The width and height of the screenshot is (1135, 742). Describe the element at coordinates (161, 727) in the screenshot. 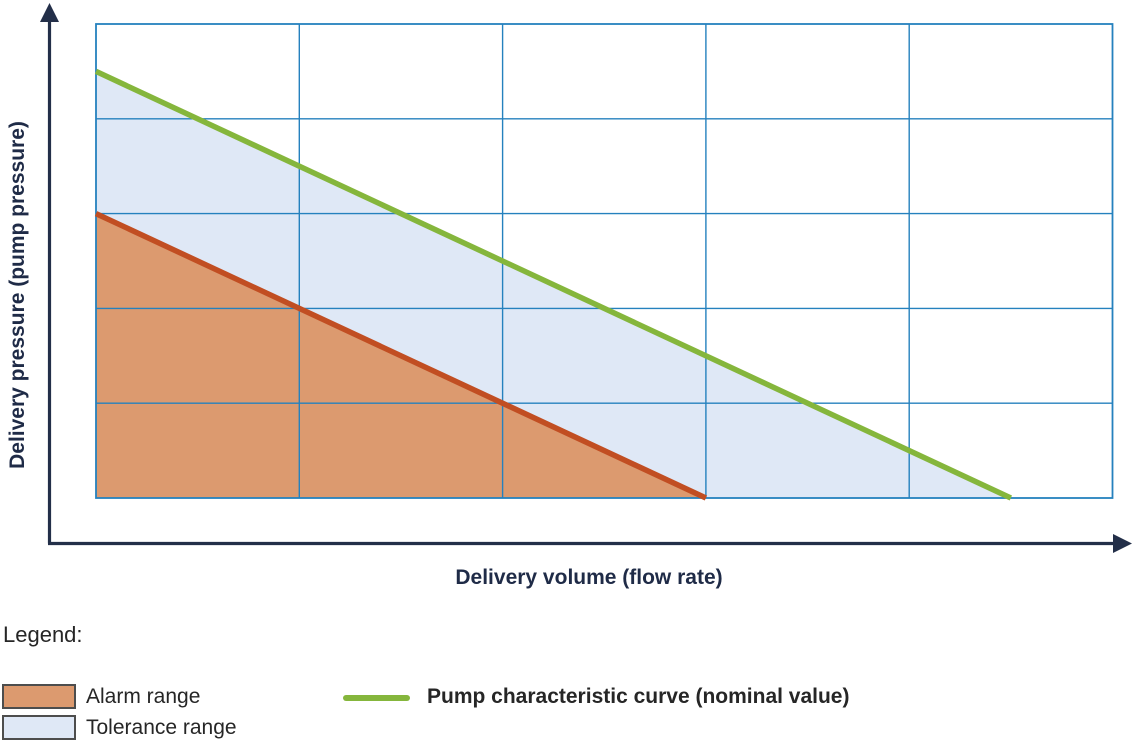

I see `tolerance-range-label: Tolerance range` at that location.